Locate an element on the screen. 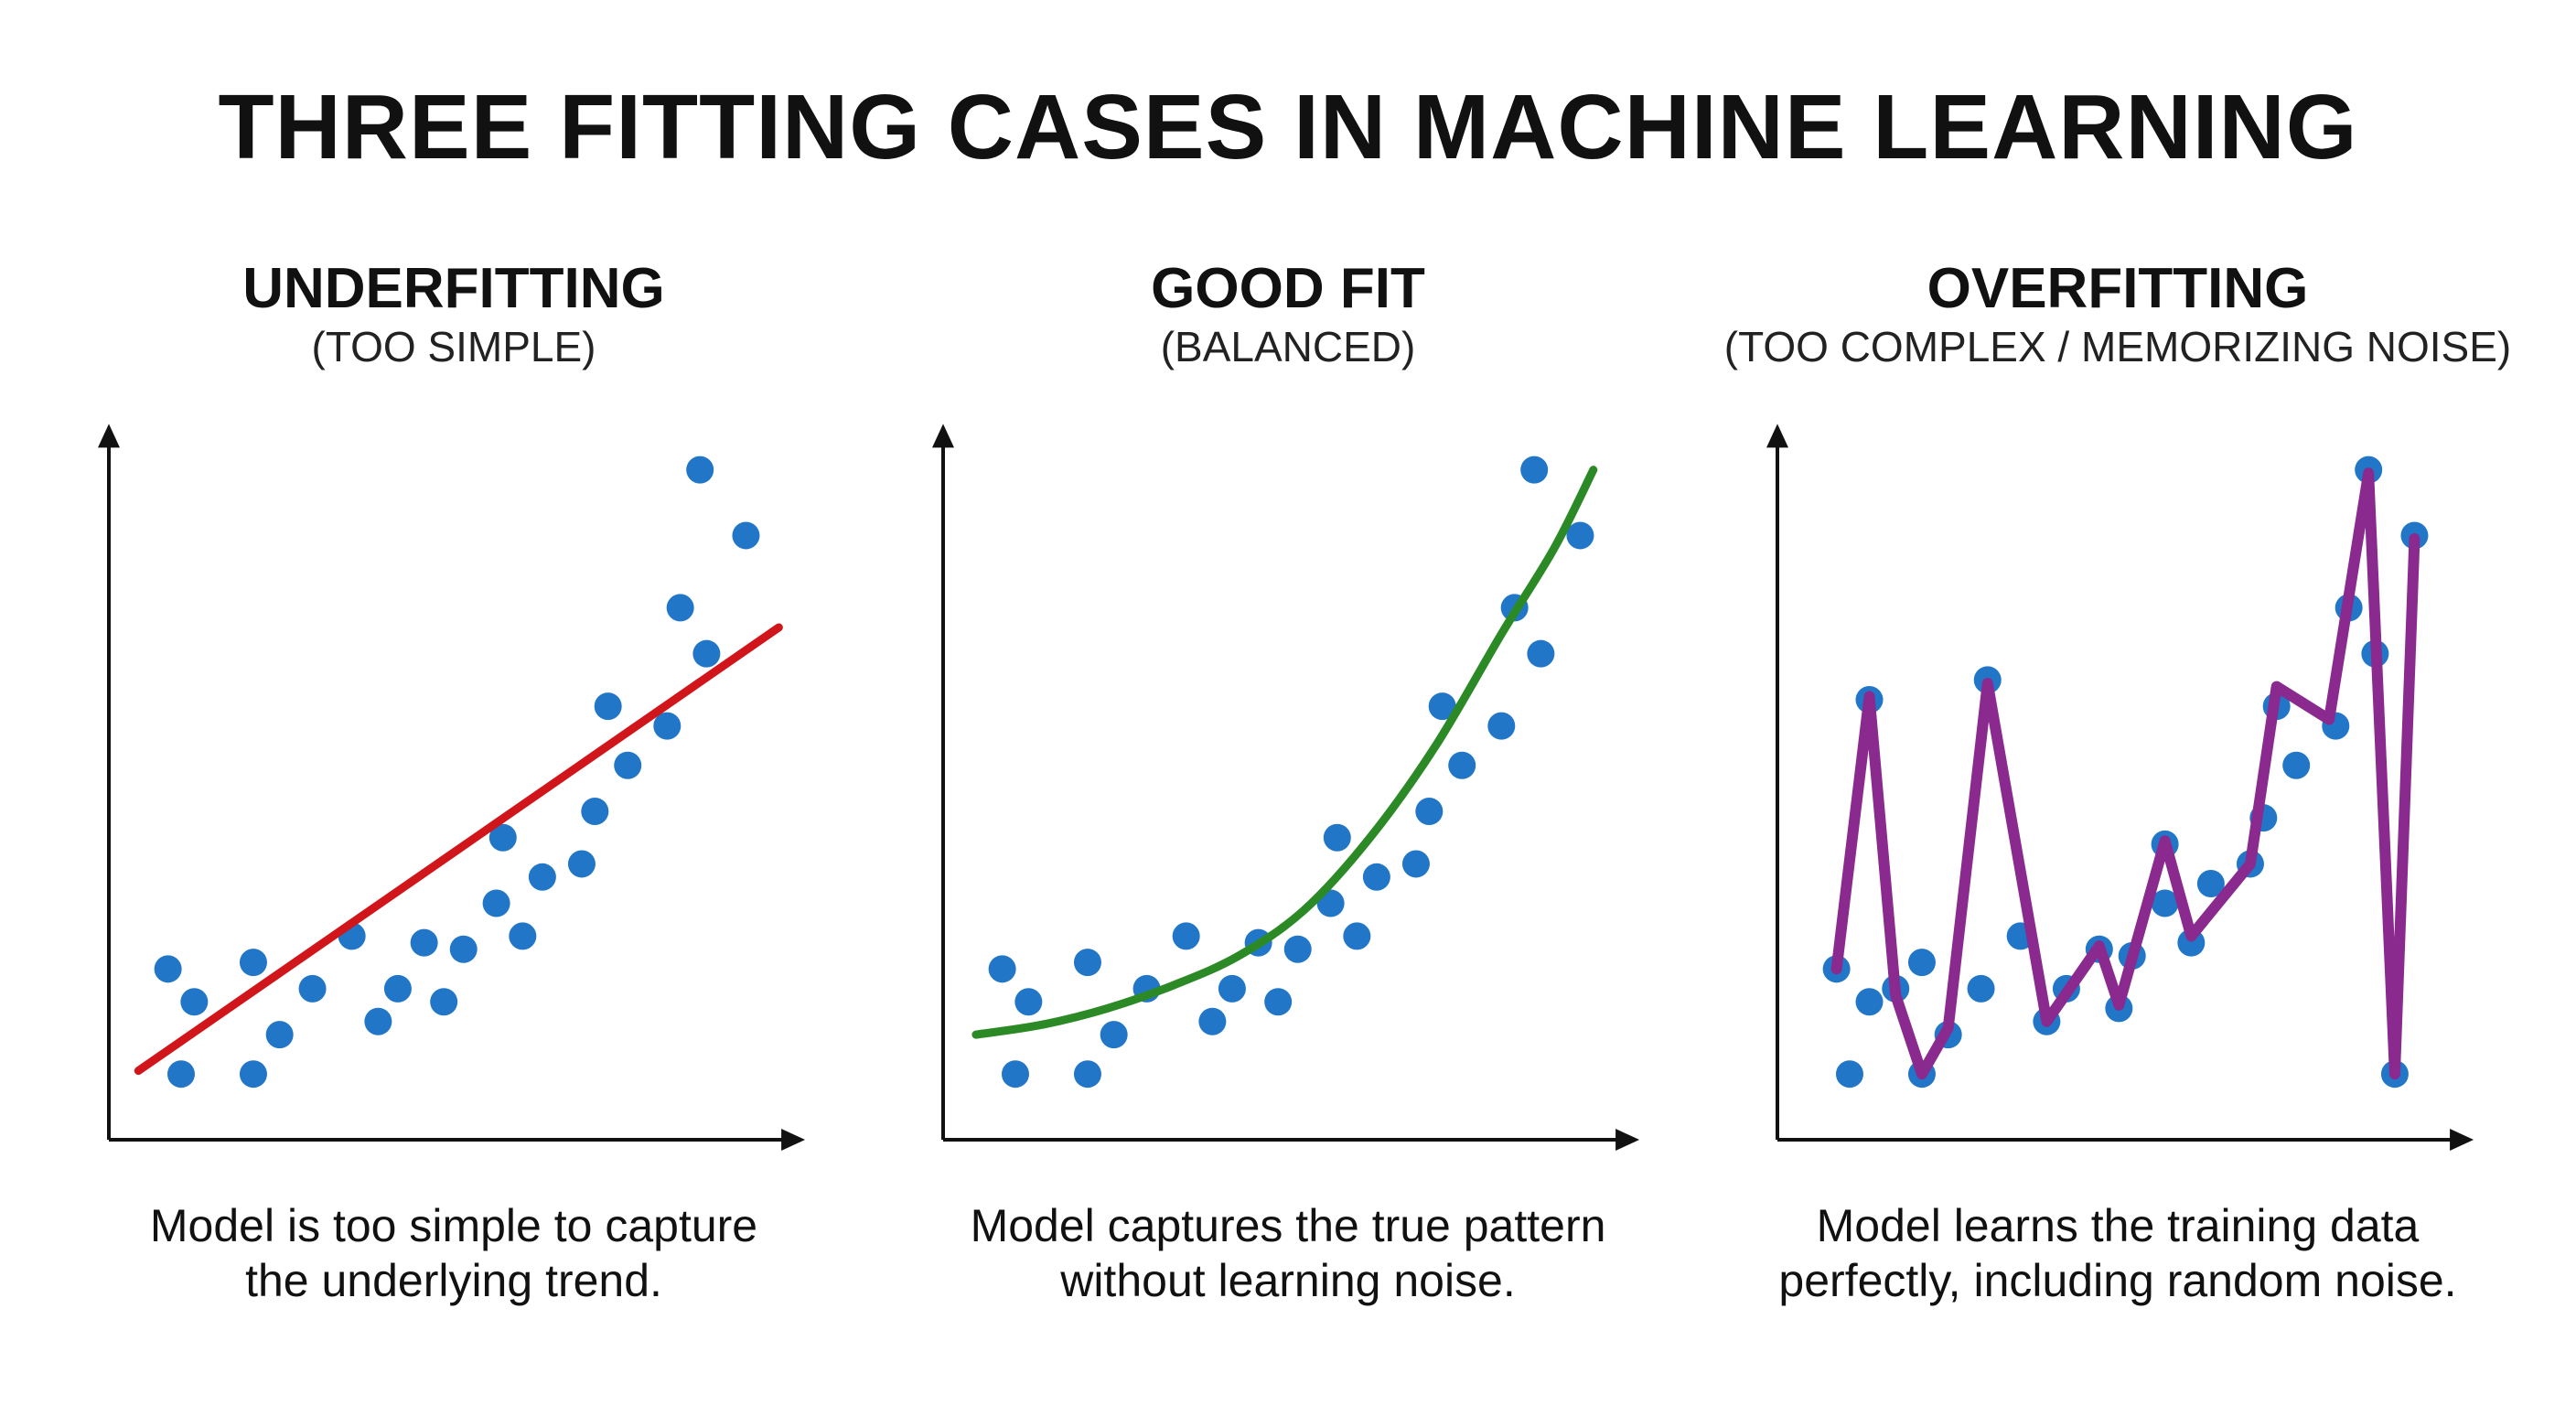 The height and width of the screenshot is (1405, 2576). fit-line-overfitting is located at coordinates (2125, 774).